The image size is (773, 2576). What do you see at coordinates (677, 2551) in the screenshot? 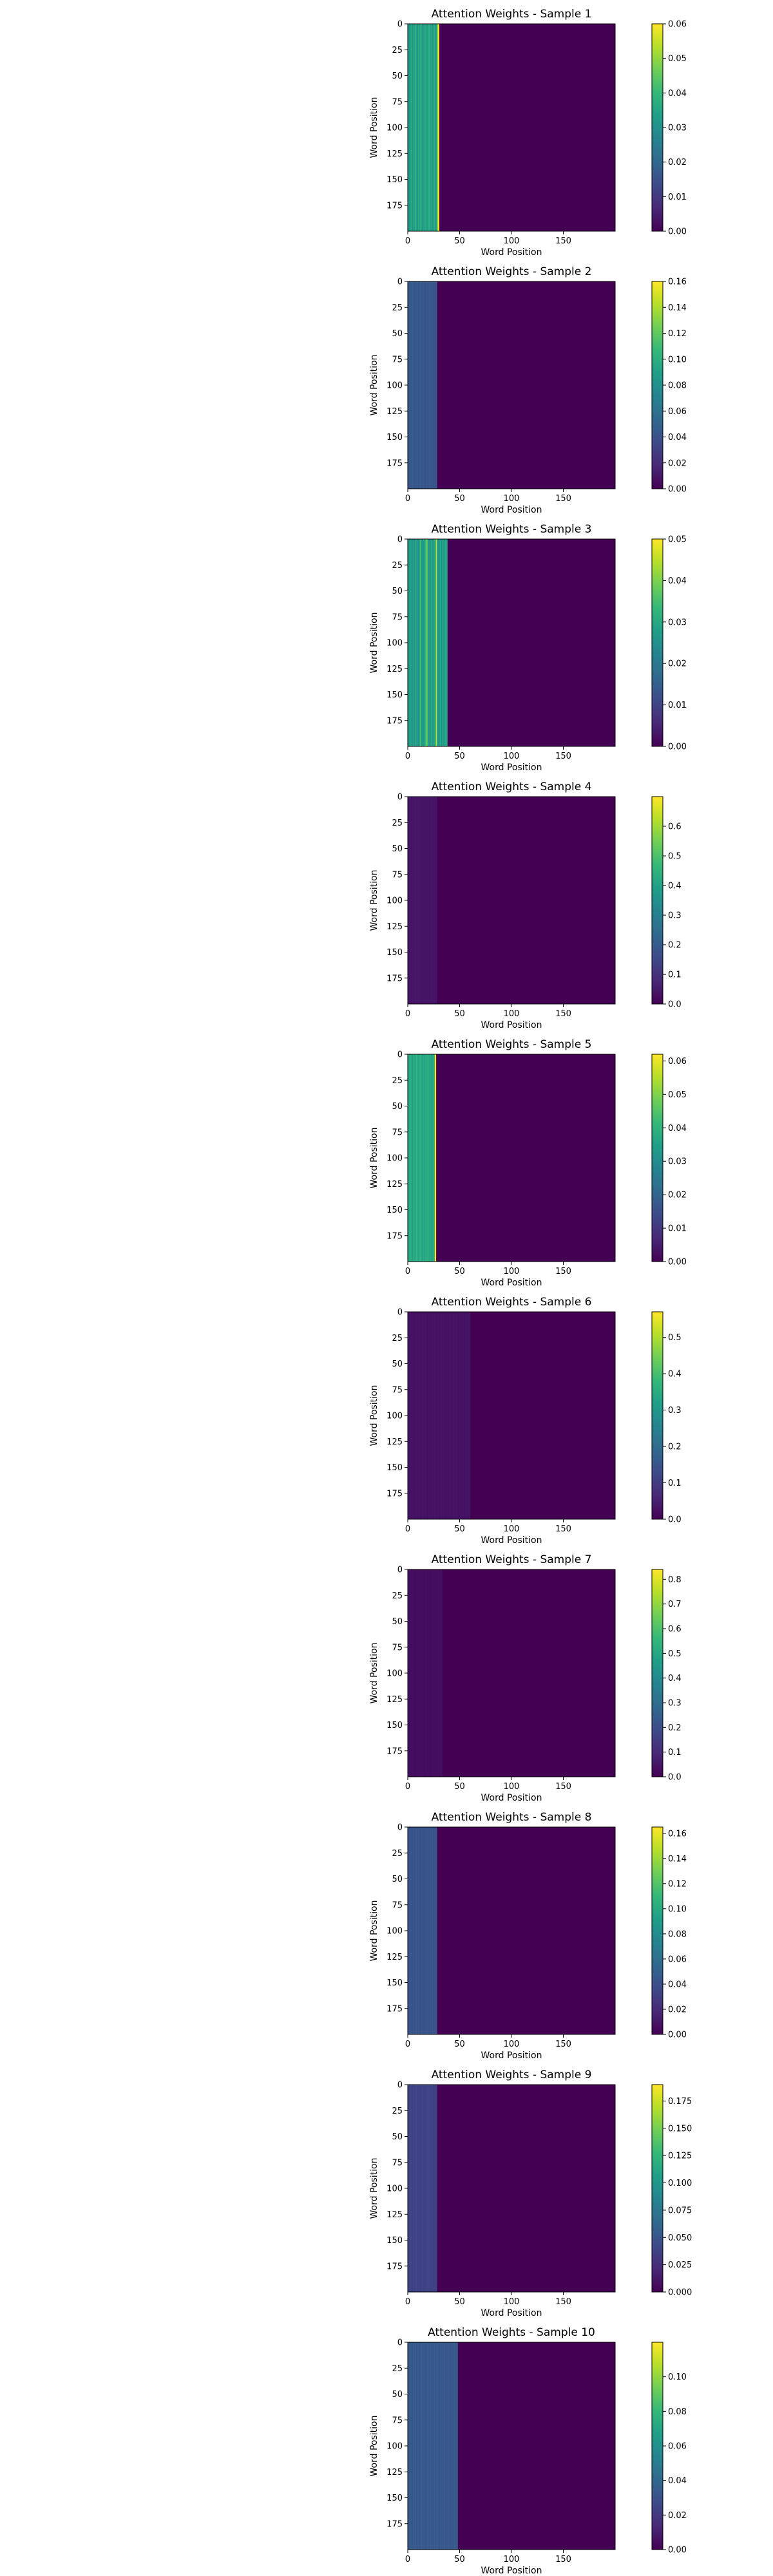
I see `colorbar-tick-label: 0.00` at bounding box center [677, 2551].